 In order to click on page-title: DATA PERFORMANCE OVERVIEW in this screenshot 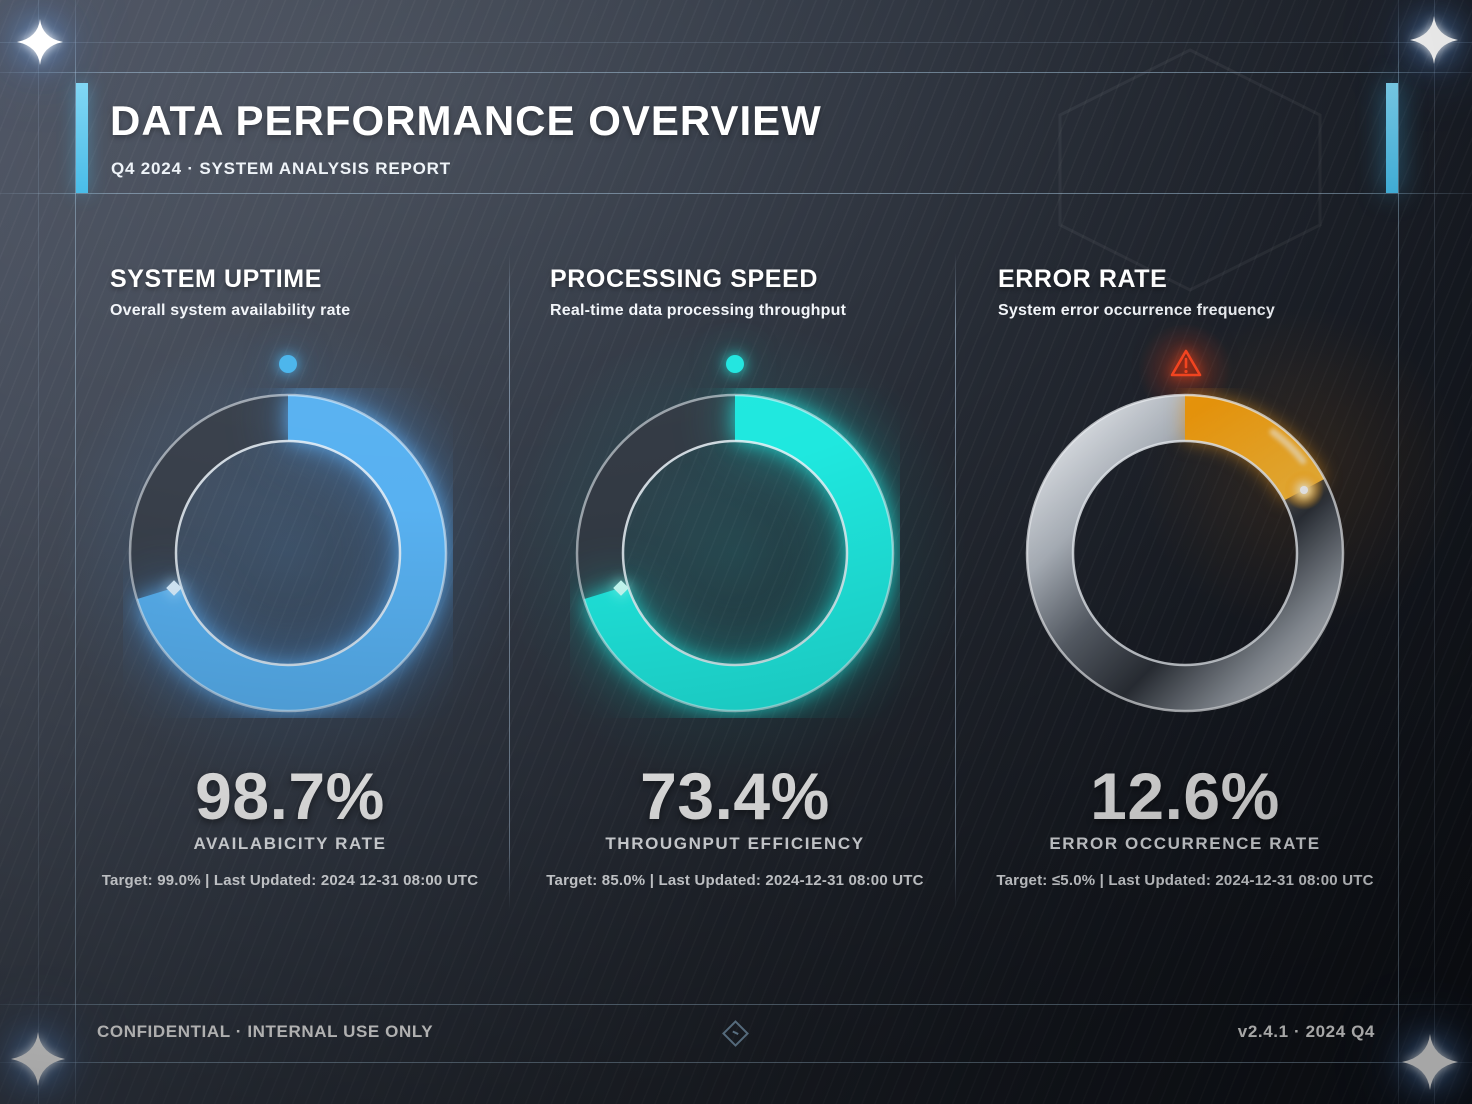, I will do `click(466, 120)`.